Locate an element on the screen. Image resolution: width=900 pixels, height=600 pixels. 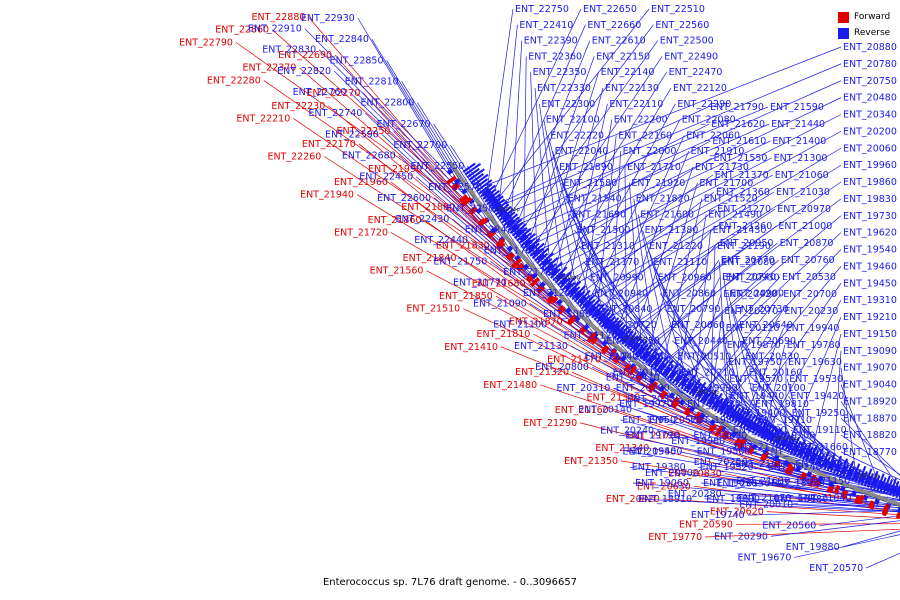
reverse-gene-label: ENT_21540 is located at coordinates (595, 199).